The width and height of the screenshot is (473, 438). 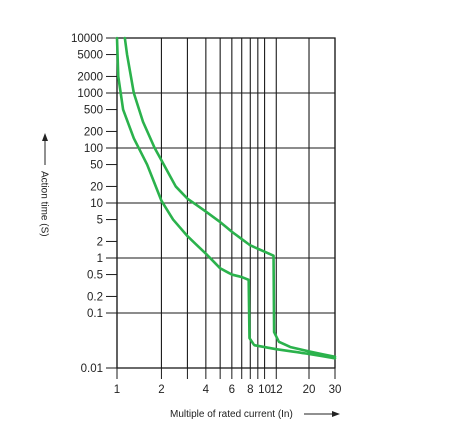 What do you see at coordinates (100, 242) in the screenshot?
I see `y-tick-label: 2` at bounding box center [100, 242].